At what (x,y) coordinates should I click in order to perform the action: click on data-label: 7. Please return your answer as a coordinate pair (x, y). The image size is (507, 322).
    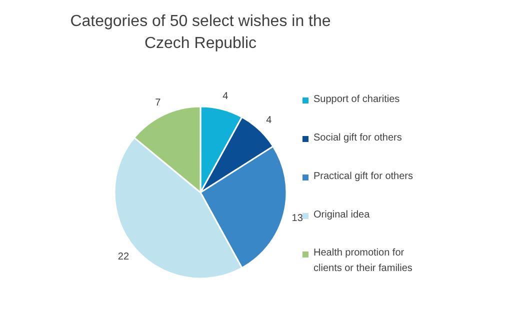
    Looking at the image, I should click on (158, 103).